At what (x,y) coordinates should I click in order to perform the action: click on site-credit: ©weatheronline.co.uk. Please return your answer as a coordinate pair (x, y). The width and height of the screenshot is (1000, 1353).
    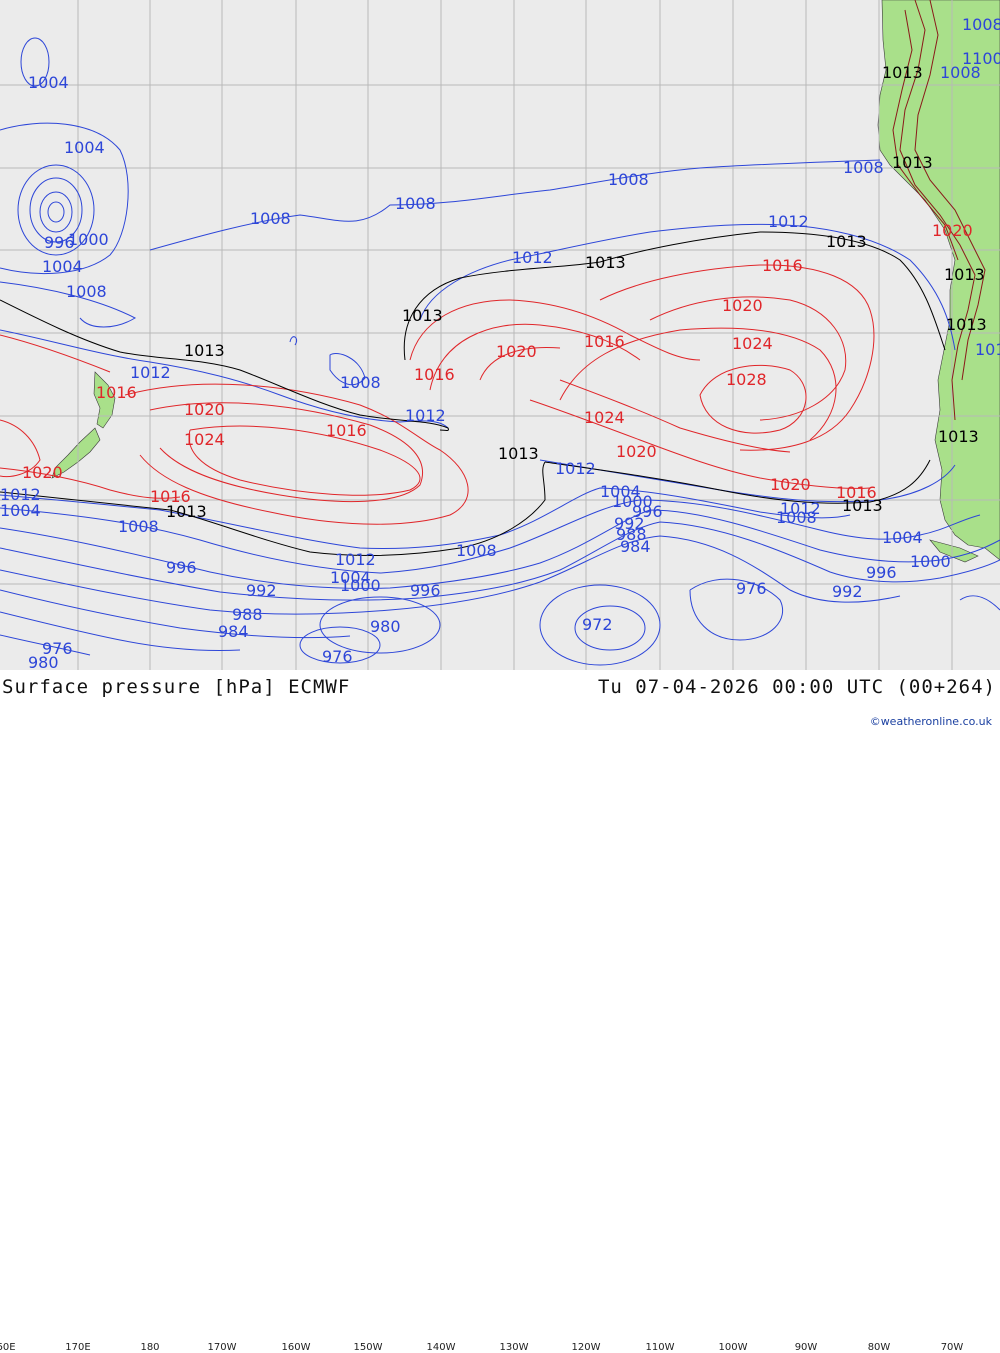
    Looking at the image, I should click on (930, 721).